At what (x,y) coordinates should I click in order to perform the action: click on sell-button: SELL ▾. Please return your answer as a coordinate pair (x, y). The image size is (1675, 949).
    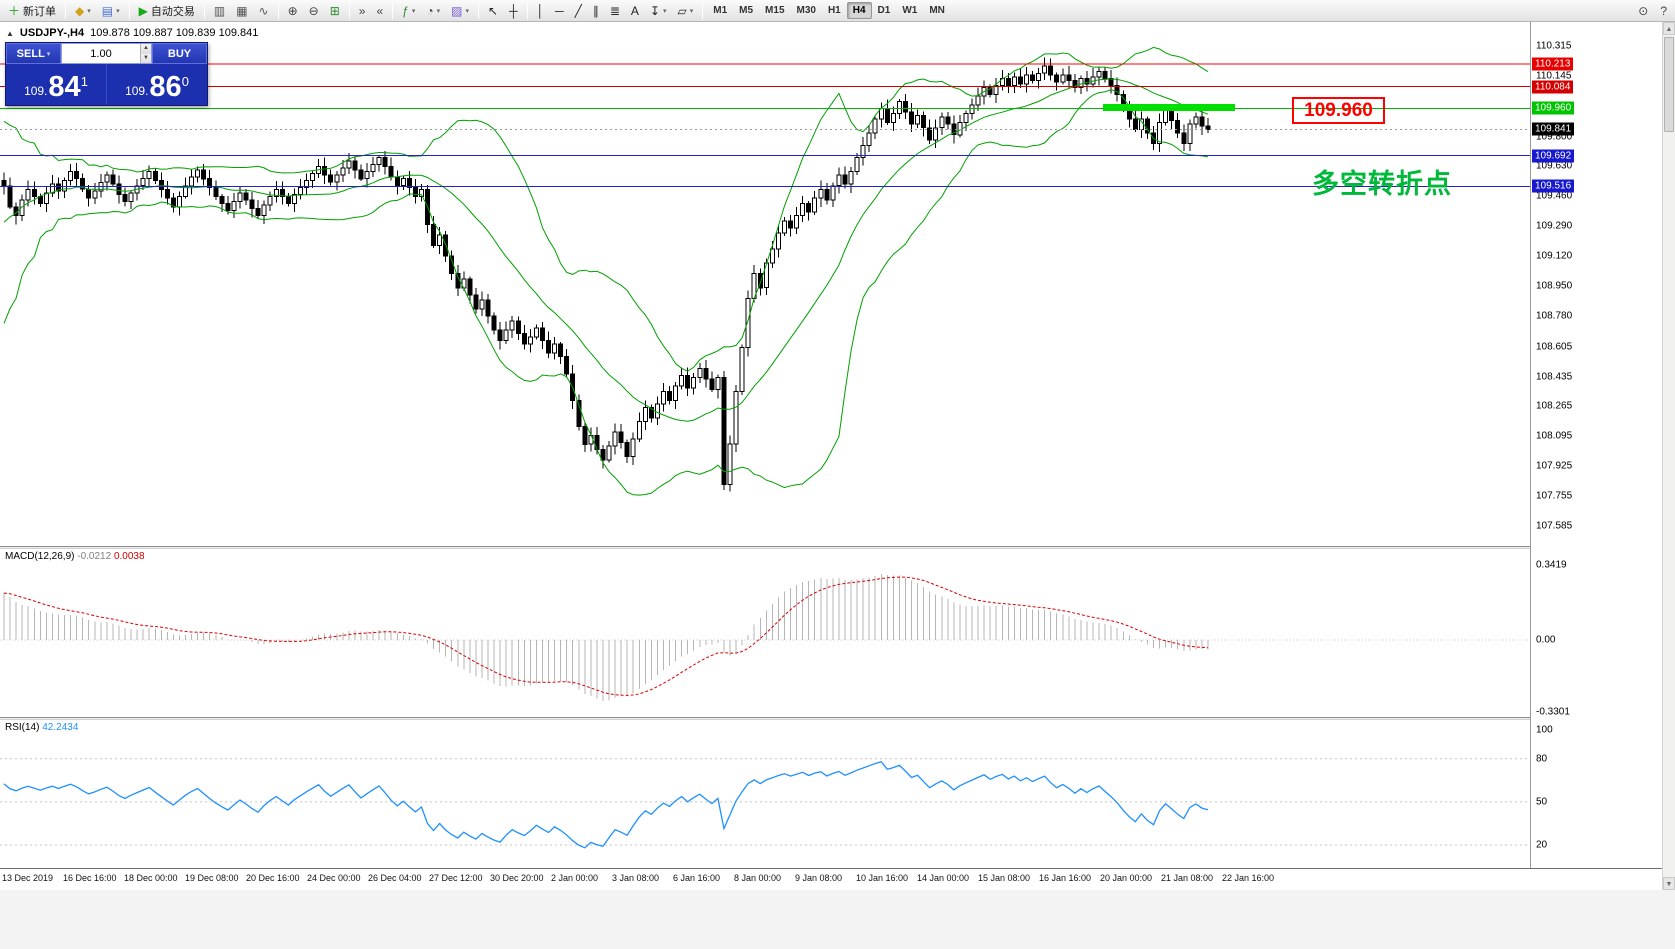
    Looking at the image, I should click on (33, 53).